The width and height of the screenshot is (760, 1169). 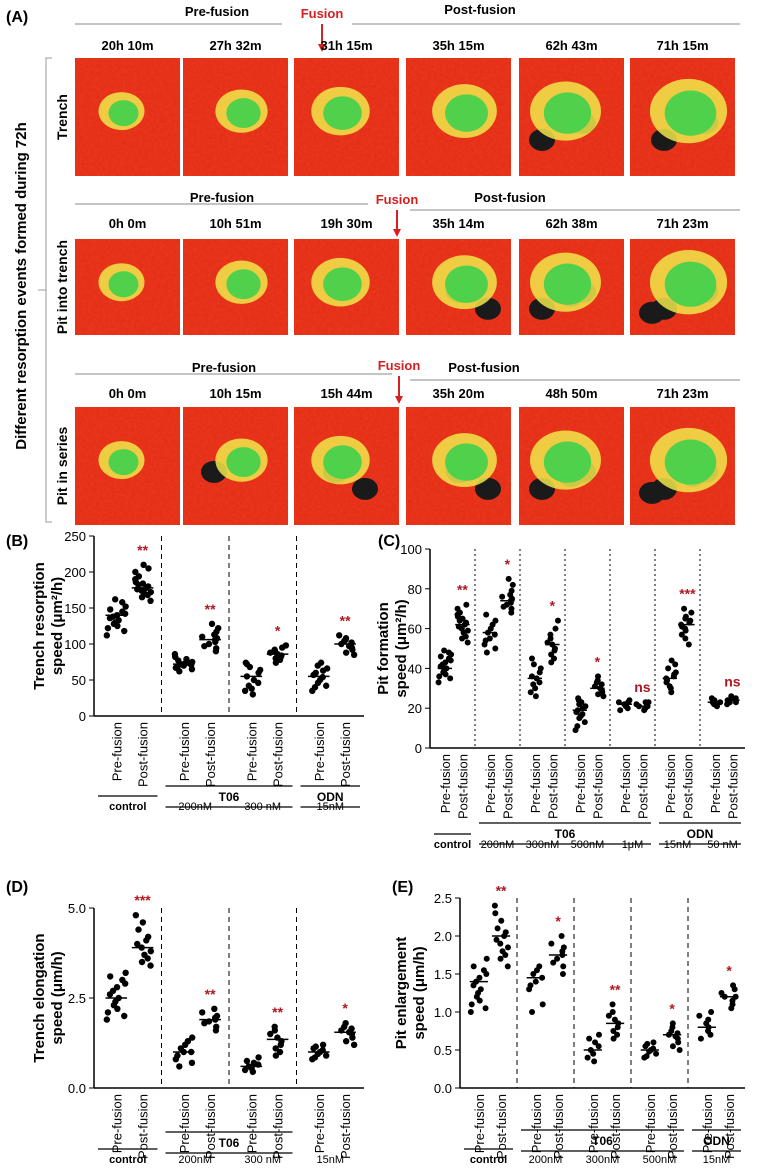 I want to click on row-label: Trench, so click(x=62, y=117).